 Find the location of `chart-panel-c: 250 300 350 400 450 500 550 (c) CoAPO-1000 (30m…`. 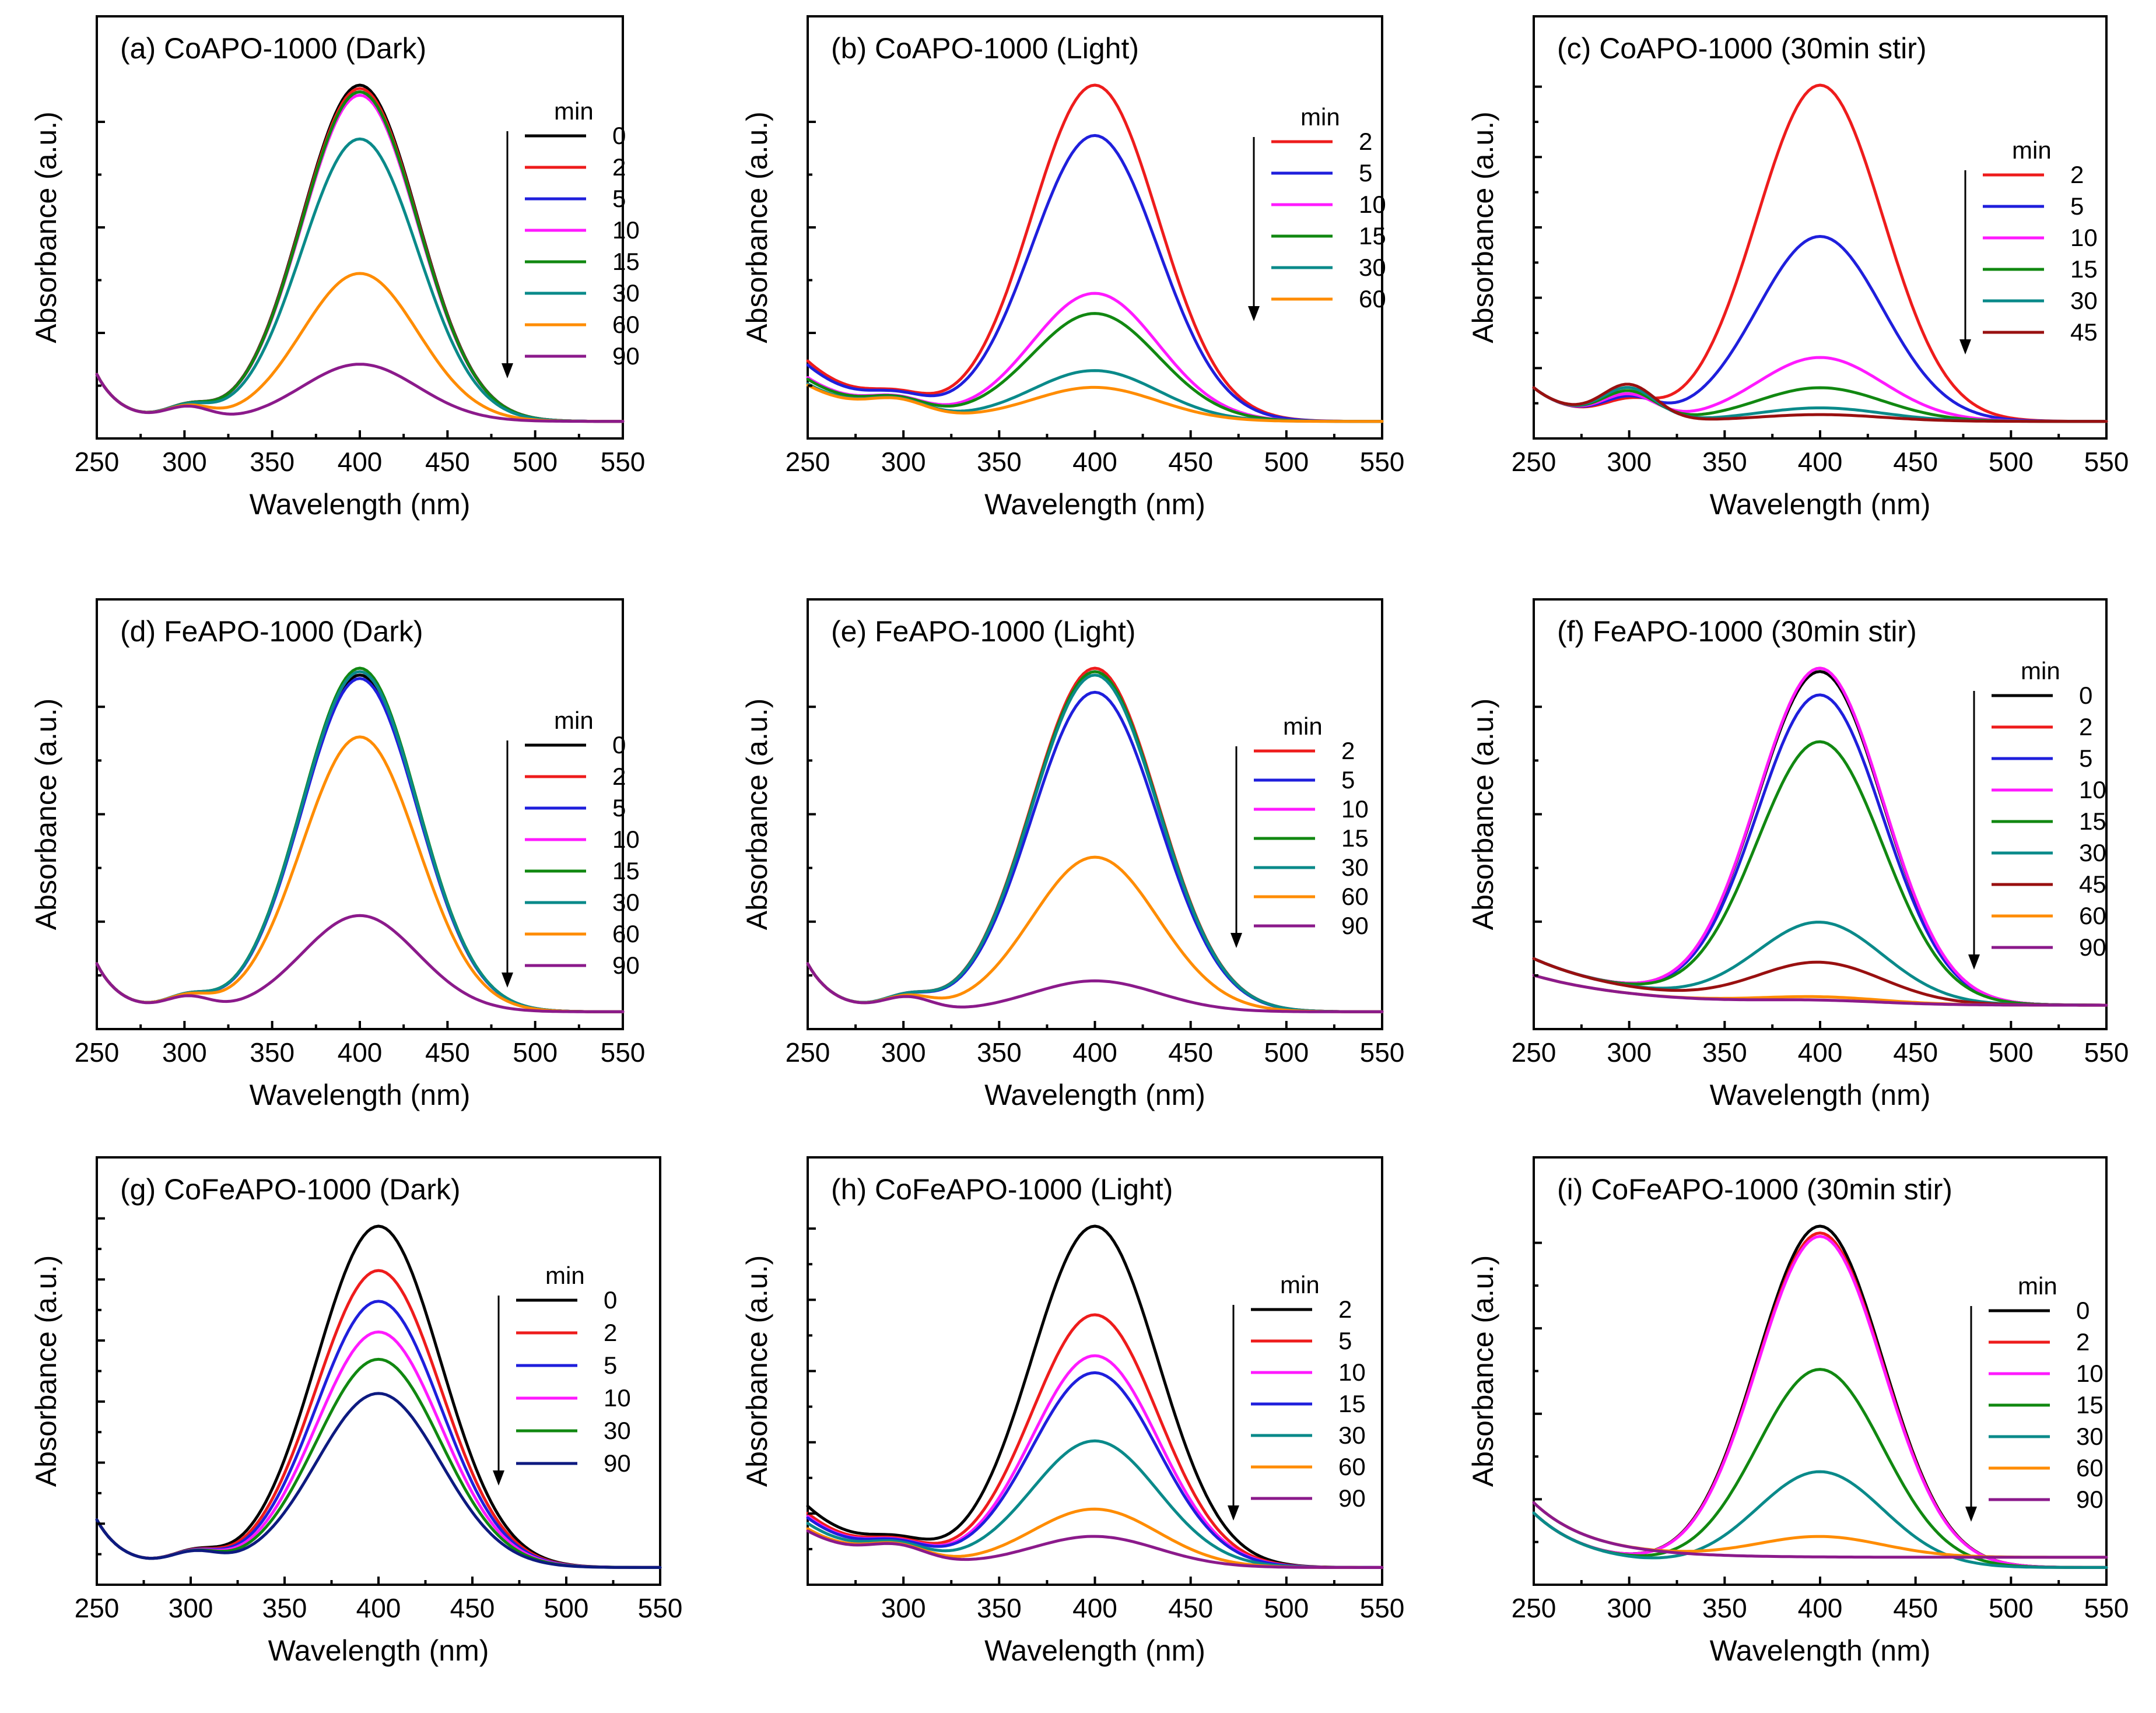

chart-panel-c: 250 300 350 400 450 500 550 (c) CoAPO-1000 (30m… is located at coordinates (1798, 268).